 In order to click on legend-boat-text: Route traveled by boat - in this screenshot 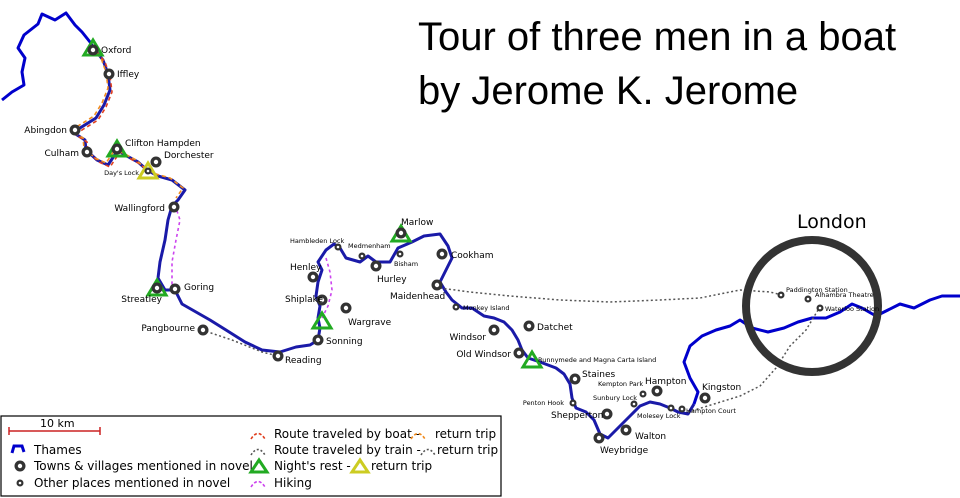, I will do `click(347, 434)`.